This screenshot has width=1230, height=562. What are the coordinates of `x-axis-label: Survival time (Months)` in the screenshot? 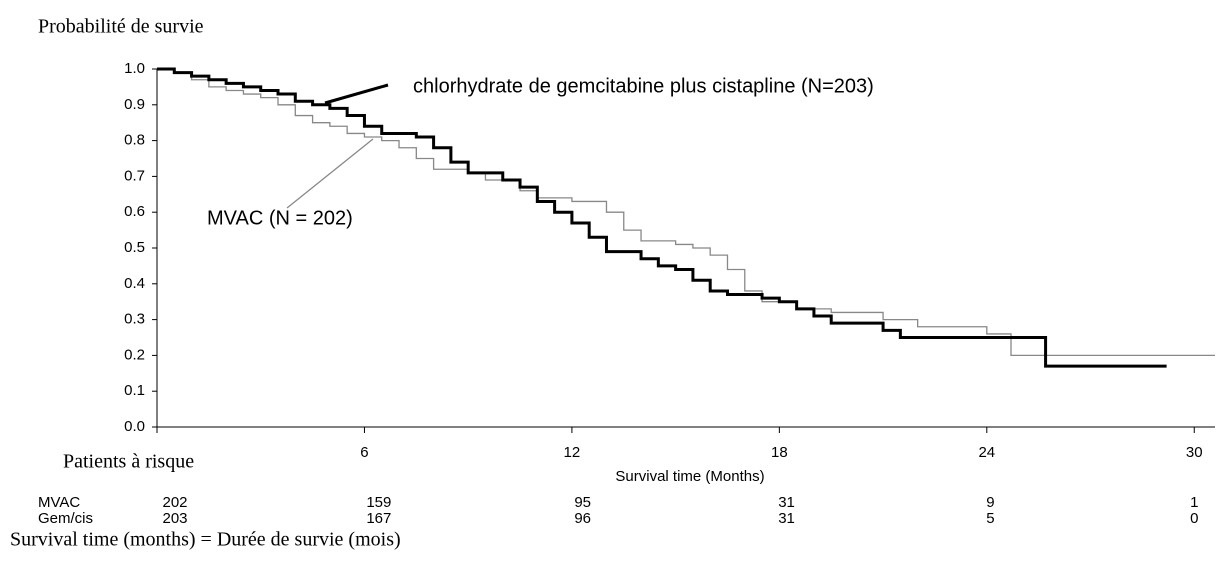 It's located at (689, 476).